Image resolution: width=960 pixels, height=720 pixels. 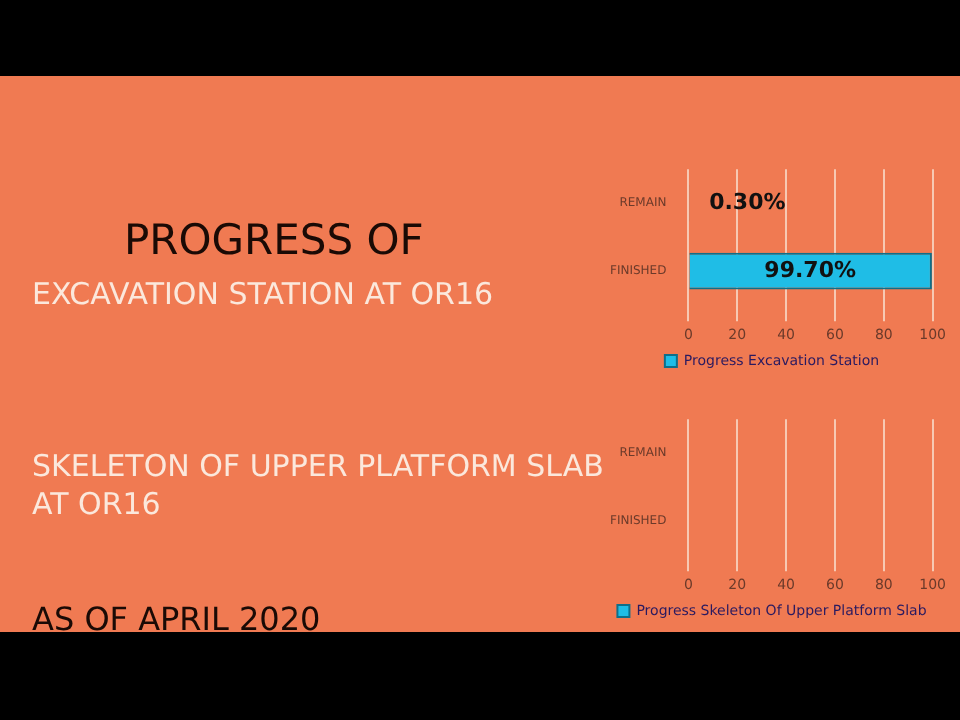 I want to click on text: SKELETON OF UPPER PLATFORM SLAB AT OR16, so click(x=319, y=486).